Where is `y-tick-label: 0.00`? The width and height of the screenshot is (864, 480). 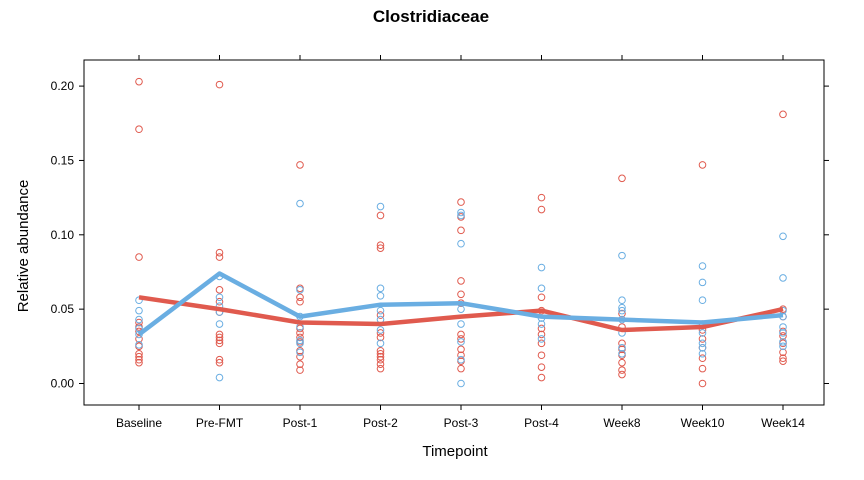
y-tick-label: 0.00 is located at coordinates (63, 384).